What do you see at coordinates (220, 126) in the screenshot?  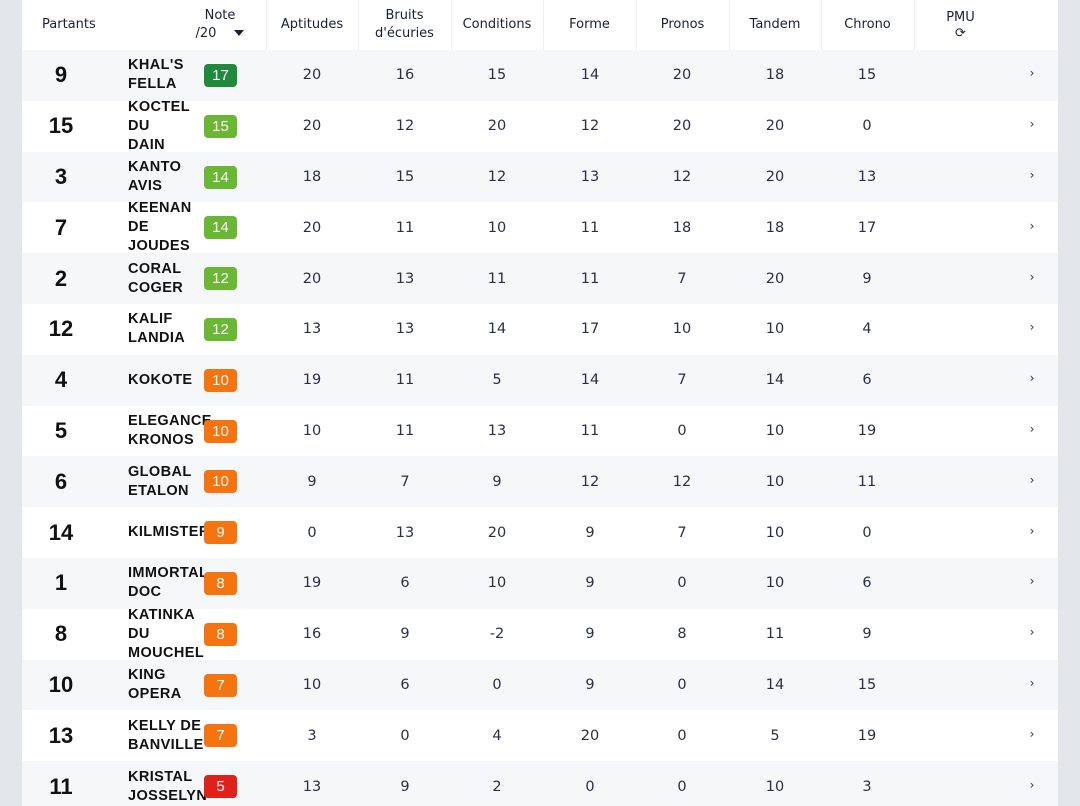 I see `note-badge: 15` at bounding box center [220, 126].